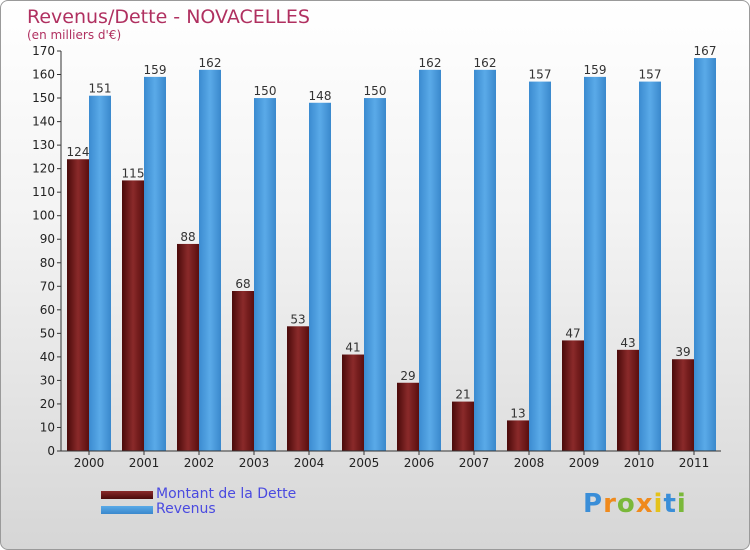 This screenshot has height=550, width=750. What do you see at coordinates (265, 91) in the screenshot?
I see `data-label-revenus-2003: 150` at bounding box center [265, 91].